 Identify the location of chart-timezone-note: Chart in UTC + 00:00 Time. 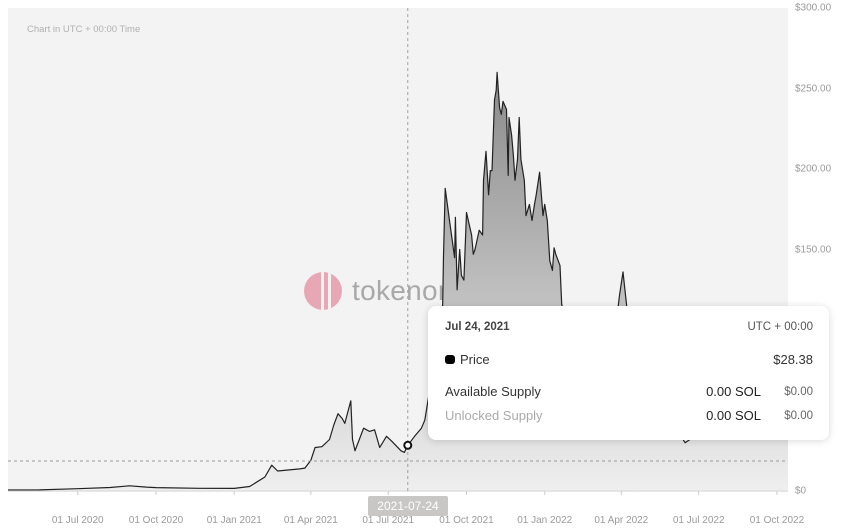
(84, 29).